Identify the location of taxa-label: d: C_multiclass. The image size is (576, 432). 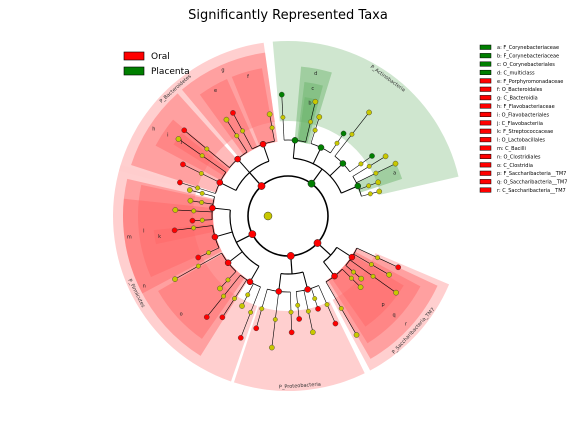
(516, 73).